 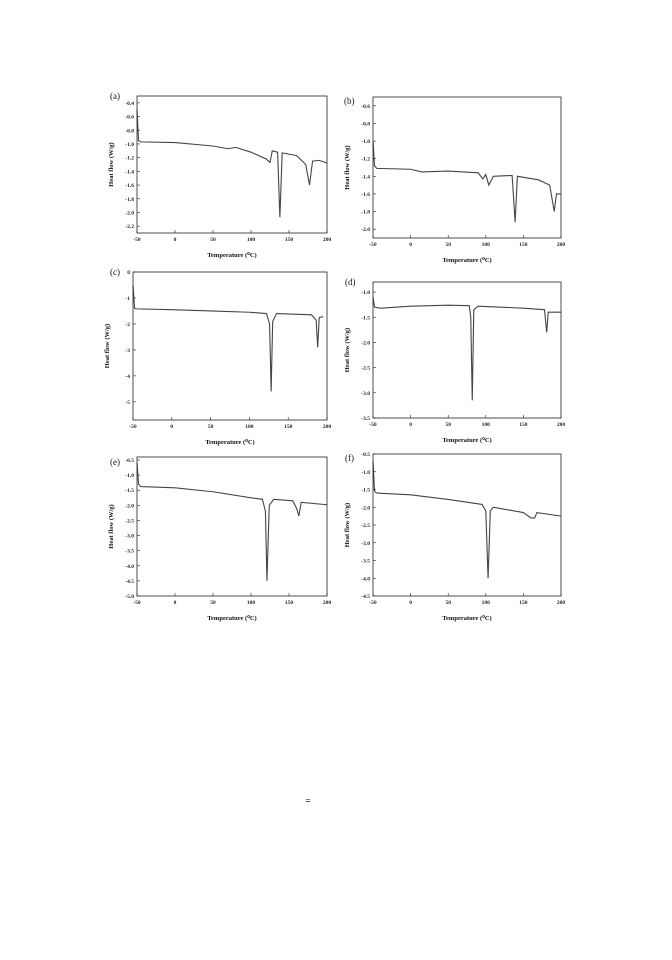 I want to click on y-tick-label: -4.5, so click(x=129, y=582).